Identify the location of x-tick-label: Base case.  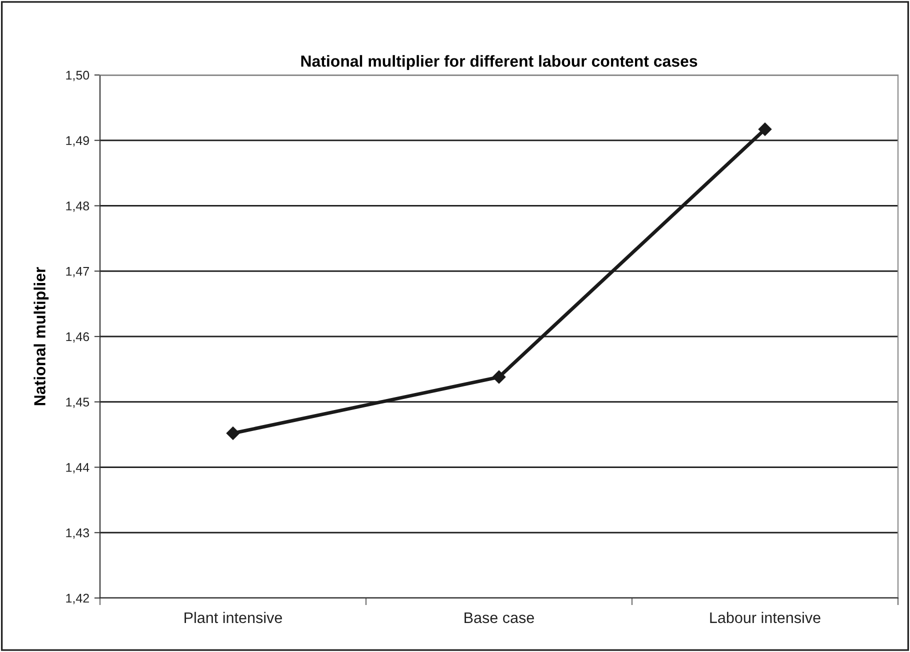
(499, 618).